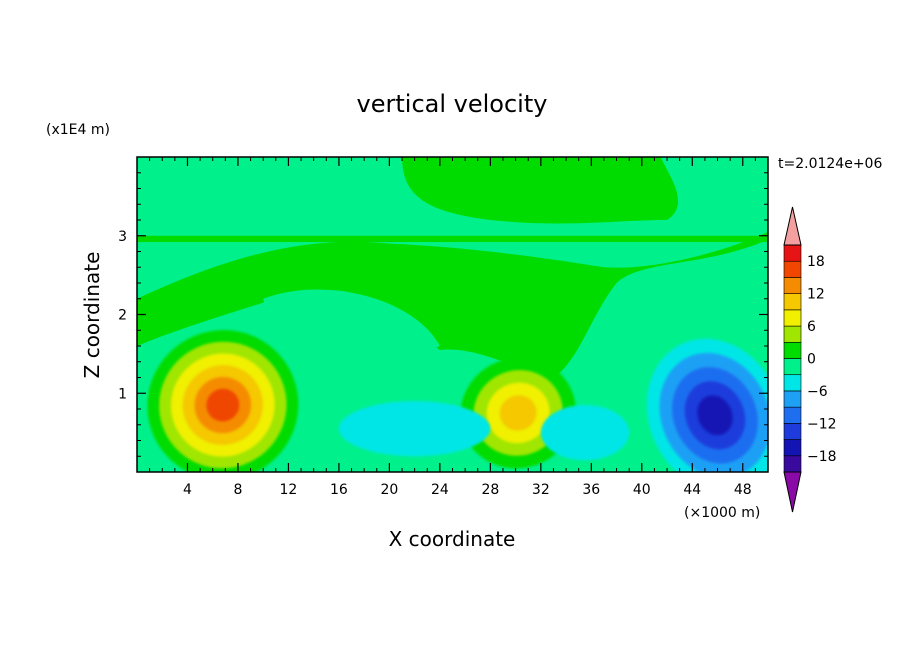 The width and height of the screenshot is (904, 654). What do you see at coordinates (822, 424) in the screenshot?
I see `colorbar-label: −12` at bounding box center [822, 424].